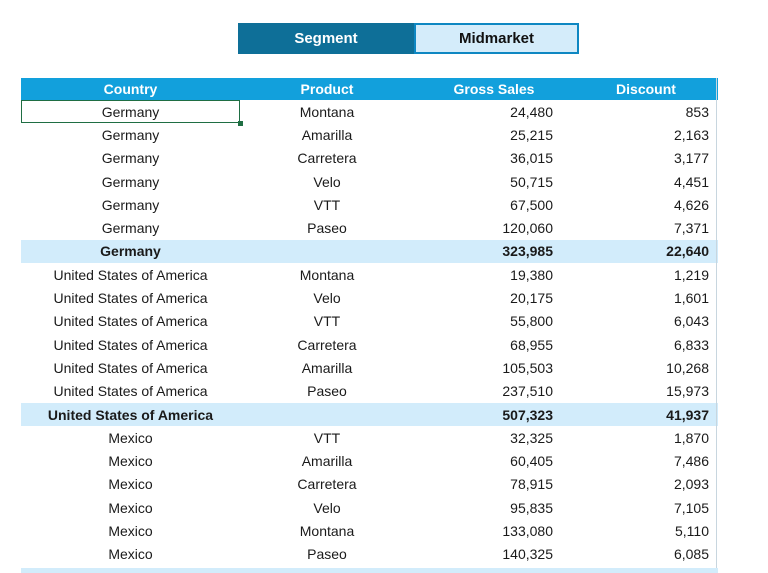 Image resolution: width=768 pixels, height=573 pixels. What do you see at coordinates (527, 367) in the screenshot?
I see `cell-gross-sales: 105,503` at bounding box center [527, 367].